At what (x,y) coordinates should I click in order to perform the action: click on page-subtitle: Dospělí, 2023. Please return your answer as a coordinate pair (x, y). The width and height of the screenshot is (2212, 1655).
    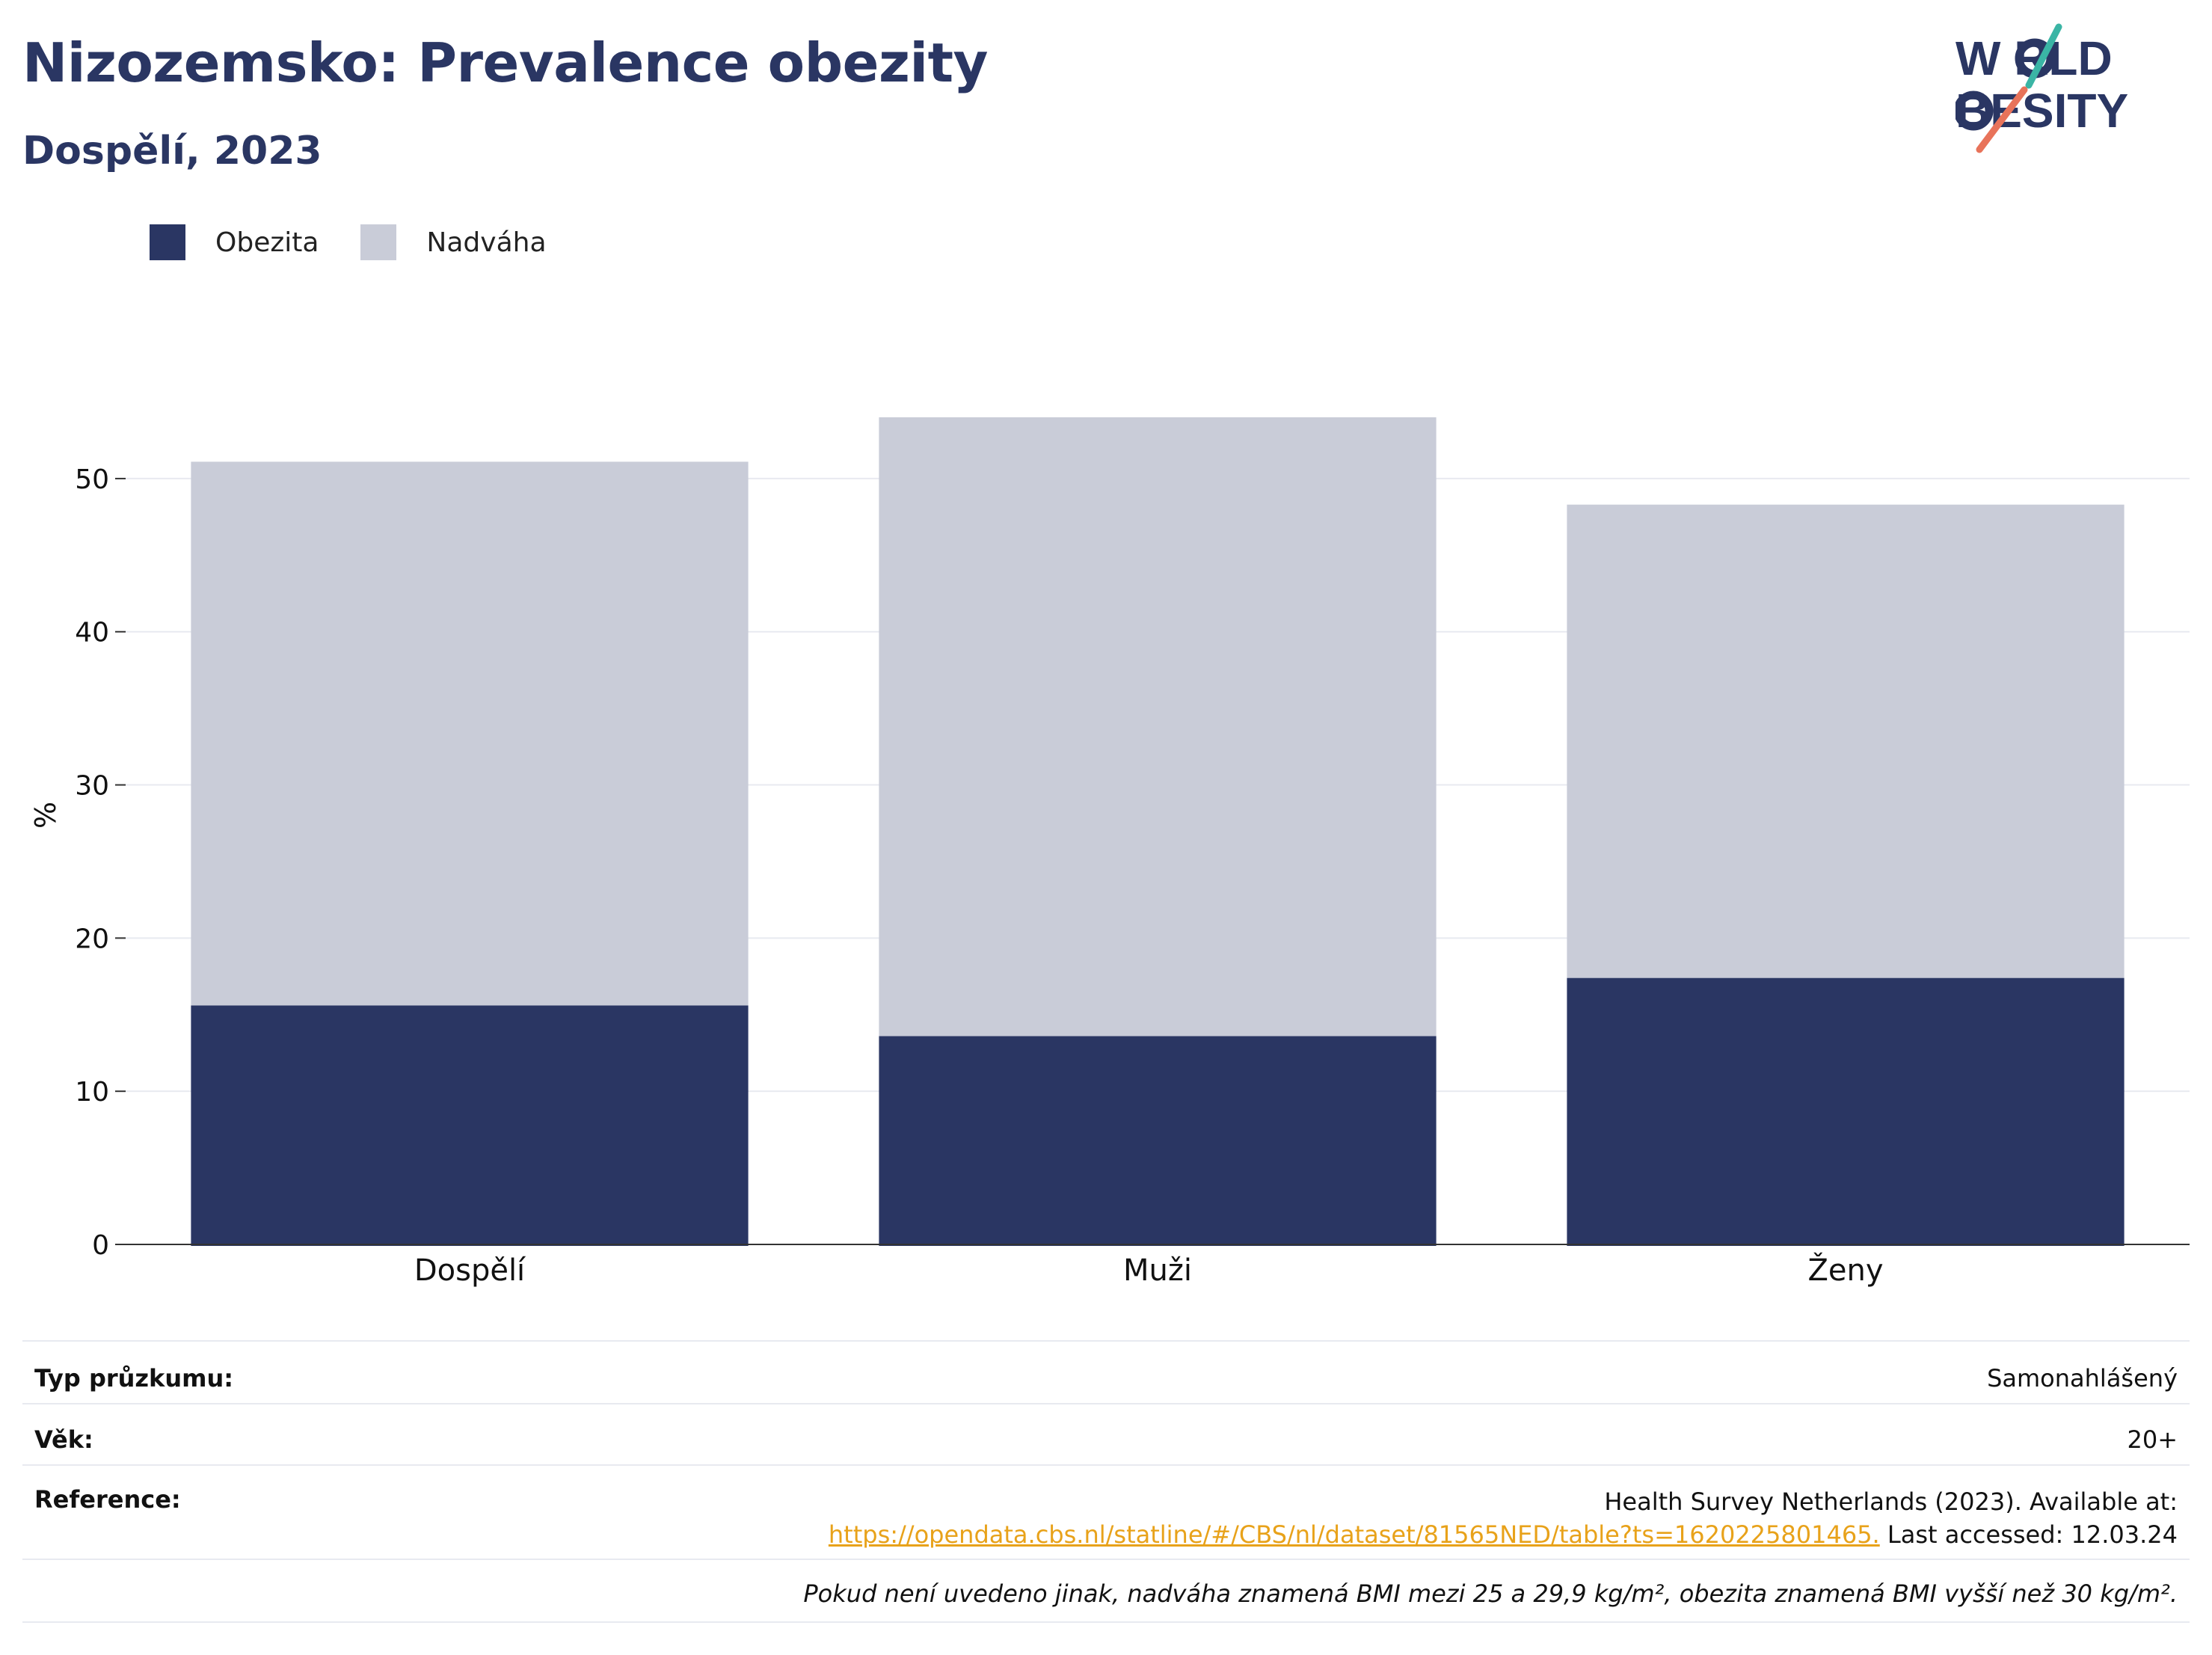
    Looking at the image, I should click on (172, 151).